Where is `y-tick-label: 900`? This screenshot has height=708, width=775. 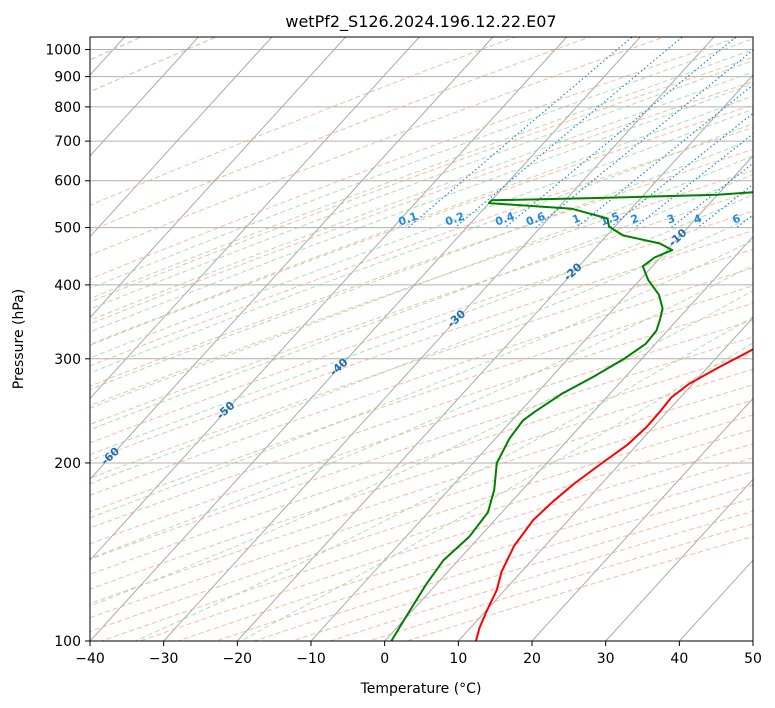
y-tick-label: 900 is located at coordinates (67, 78).